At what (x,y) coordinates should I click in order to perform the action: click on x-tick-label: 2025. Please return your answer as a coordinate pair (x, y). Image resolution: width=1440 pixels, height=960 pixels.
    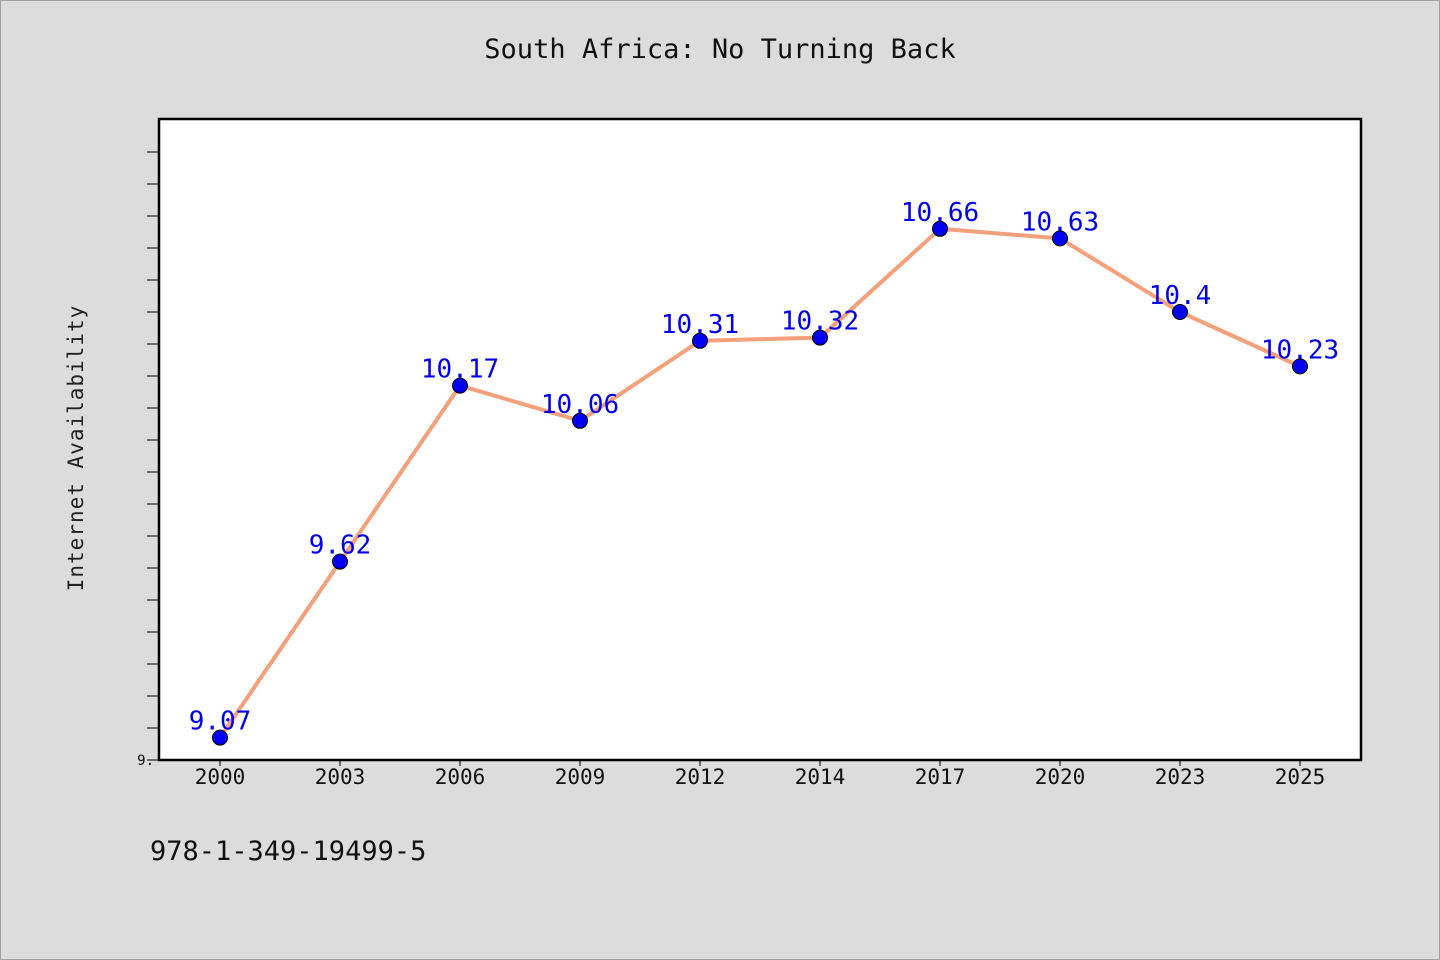
    Looking at the image, I should click on (1300, 777).